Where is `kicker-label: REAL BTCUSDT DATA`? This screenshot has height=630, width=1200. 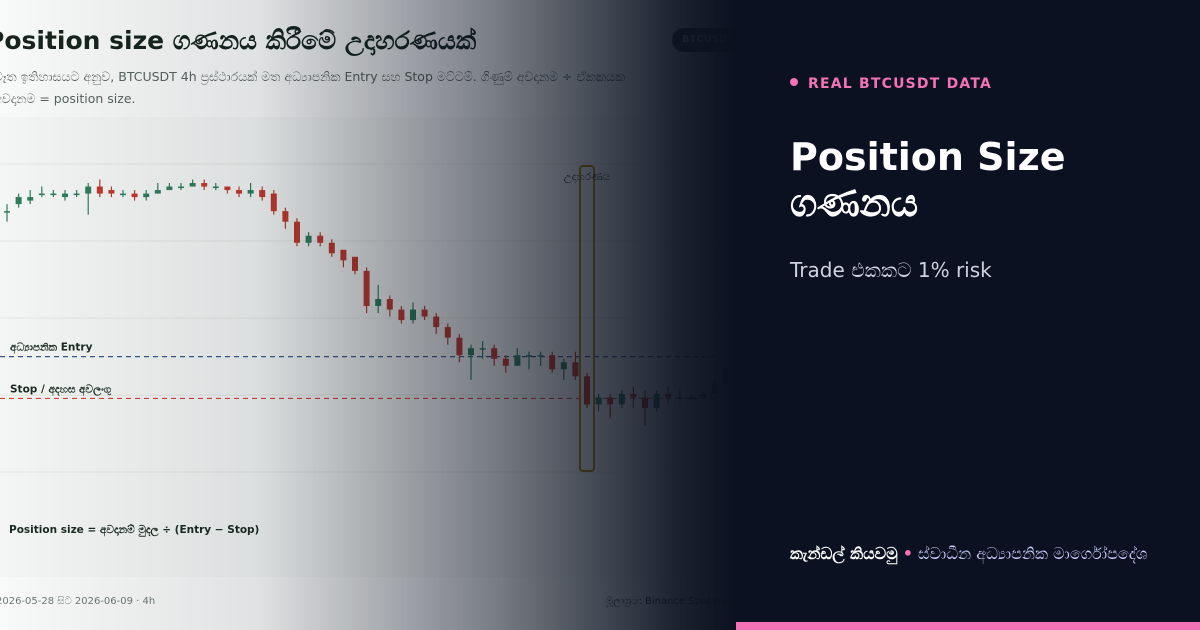
kicker-label: REAL BTCUSDT DATA is located at coordinates (891, 84).